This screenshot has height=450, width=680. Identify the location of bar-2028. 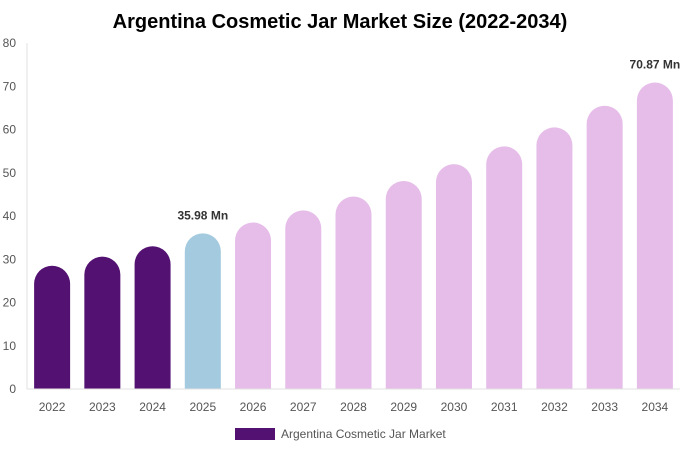
(353, 292).